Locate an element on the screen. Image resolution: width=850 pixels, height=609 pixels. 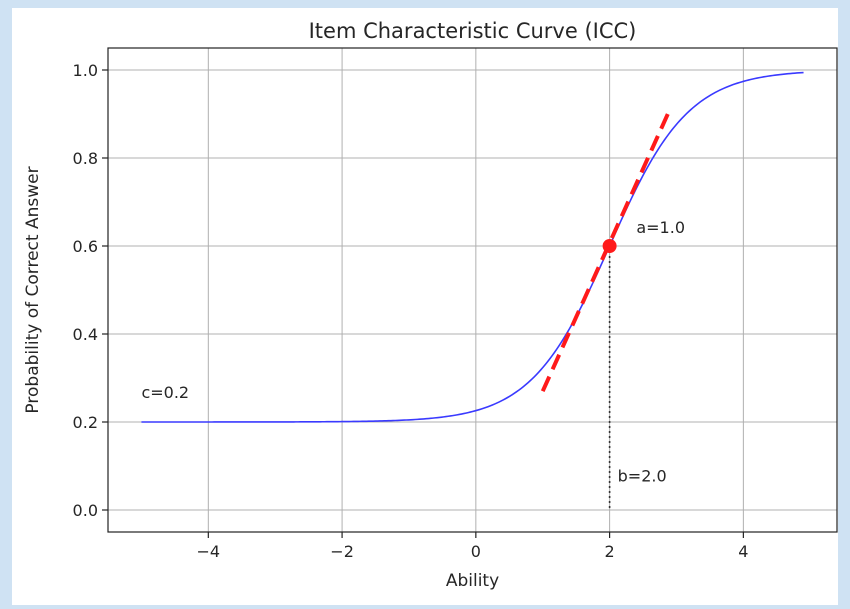
y-tick-label: 0.2 is located at coordinates (85, 422).